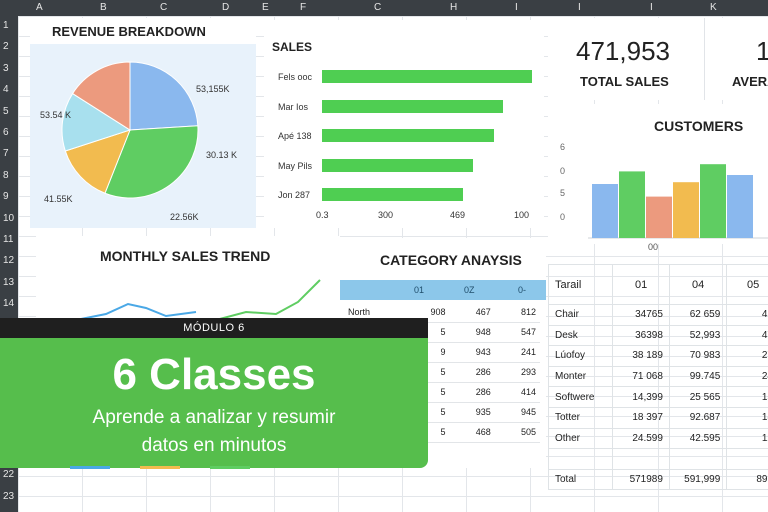 The height and width of the screenshot is (512, 768). What do you see at coordinates (9, 496) in the screenshot?
I see `row-header: 23` at bounding box center [9, 496].